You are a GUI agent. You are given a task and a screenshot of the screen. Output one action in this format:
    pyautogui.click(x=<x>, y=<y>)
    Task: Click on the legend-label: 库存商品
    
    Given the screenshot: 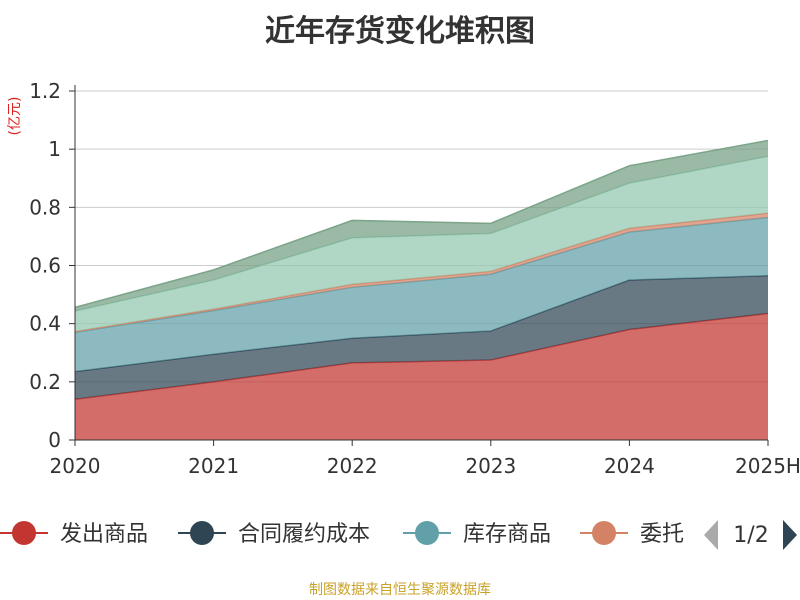 What is the action you would take?
    pyautogui.click(x=507, y=534)
    